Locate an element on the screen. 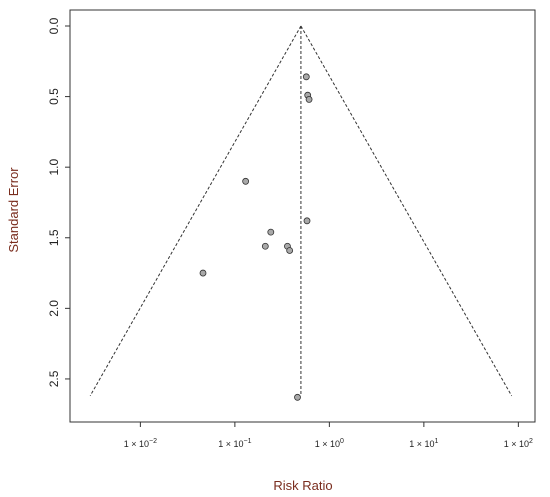 Image resolution: width=550 pixels, height=497 pixels. x-tick-label: 1 × 100 is located at coordinates (329, 443).